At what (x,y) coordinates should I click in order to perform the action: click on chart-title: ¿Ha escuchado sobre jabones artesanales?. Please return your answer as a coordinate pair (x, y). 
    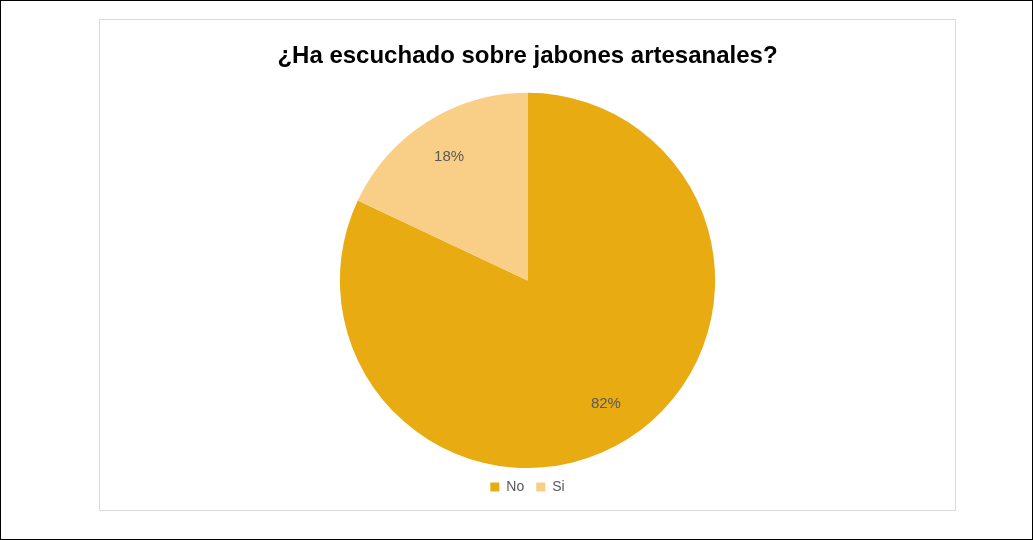
    Looking at the image, I should click on (527, 55).